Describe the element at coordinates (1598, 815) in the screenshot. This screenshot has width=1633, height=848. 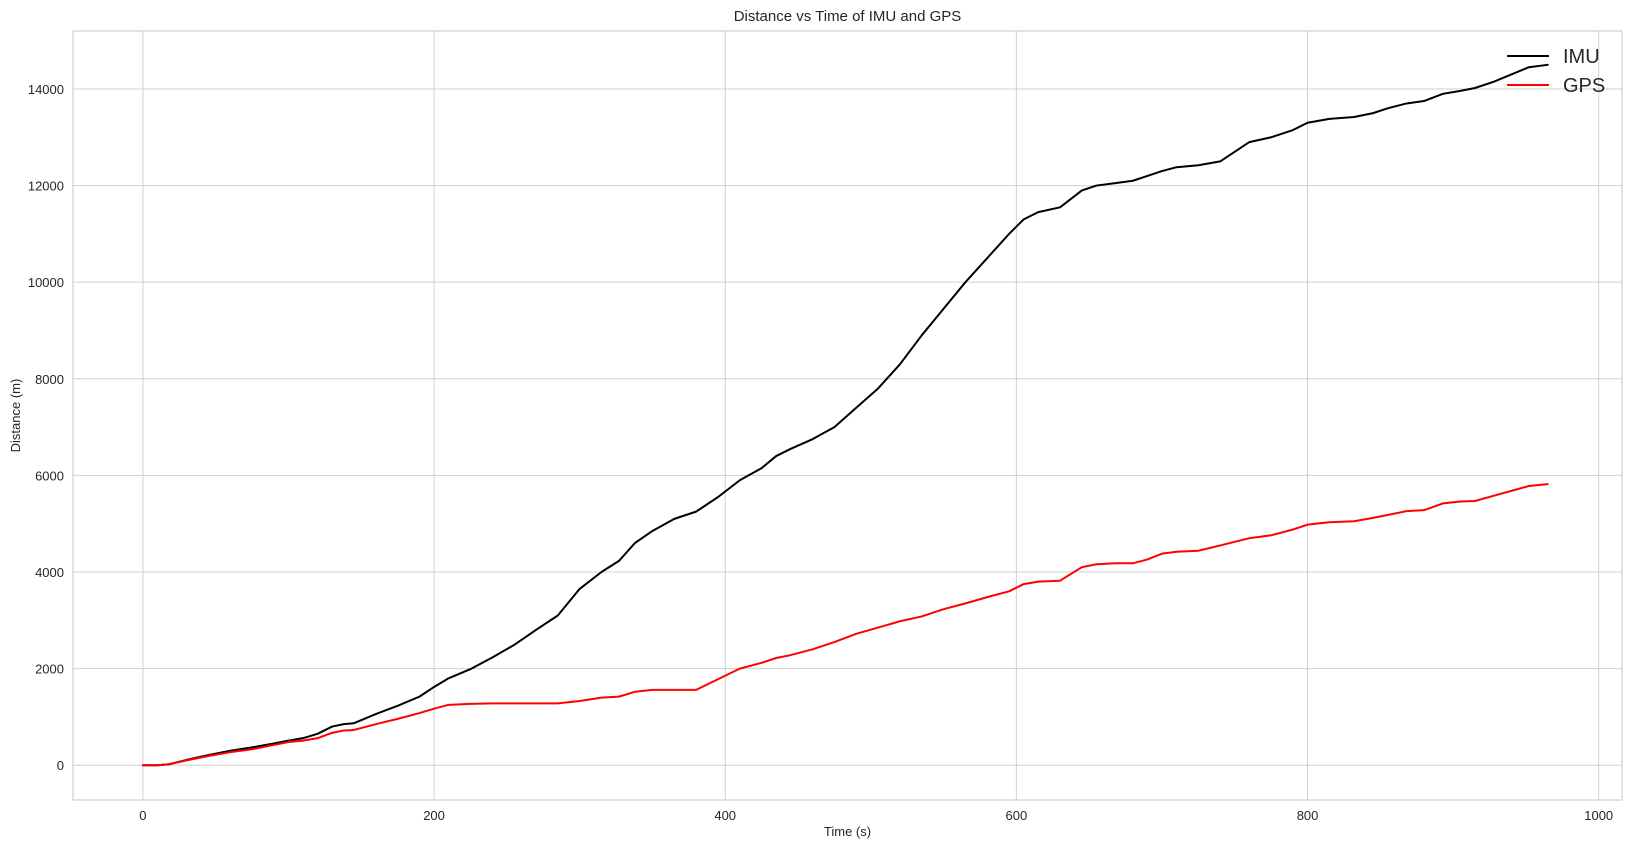
I see `x-tick-label-5: 1000` at that location.